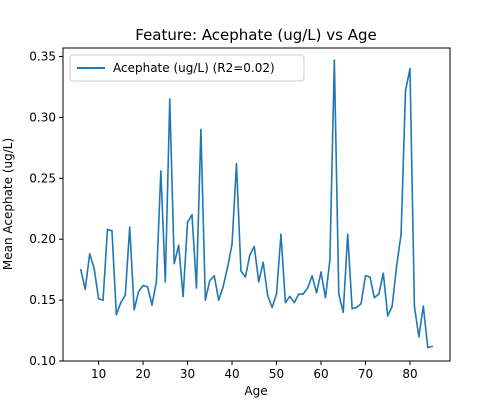 The image size is (500, 400). I want to click on legend: Acephate (ug/L) (R2=0.02), so click(187, 68).